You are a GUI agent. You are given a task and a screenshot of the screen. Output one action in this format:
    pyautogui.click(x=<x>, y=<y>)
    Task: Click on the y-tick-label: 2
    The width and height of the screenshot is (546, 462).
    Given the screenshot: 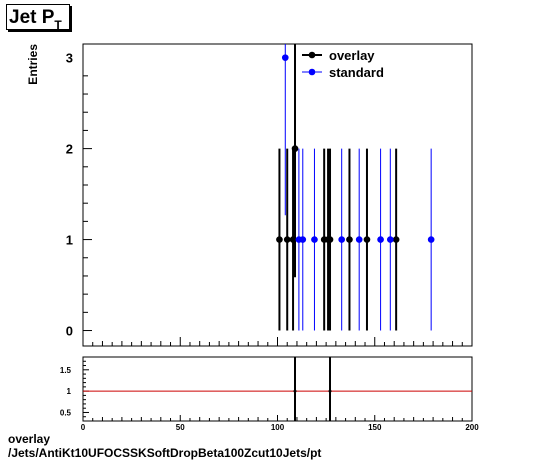 What is the action you would take?
    pyautogui.click(x=69, y=149)
    